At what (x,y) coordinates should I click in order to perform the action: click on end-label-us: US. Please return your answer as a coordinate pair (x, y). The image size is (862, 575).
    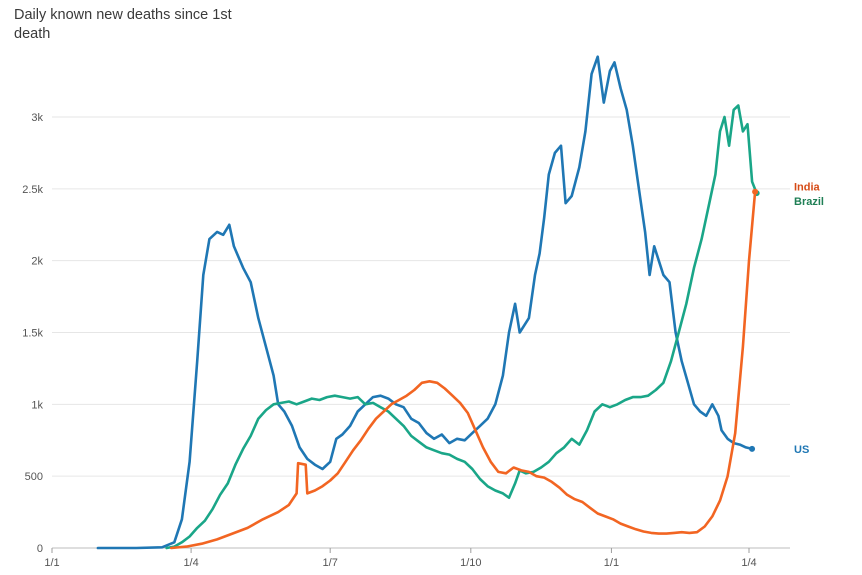
    Looking at the image, I should click on (801, 450).